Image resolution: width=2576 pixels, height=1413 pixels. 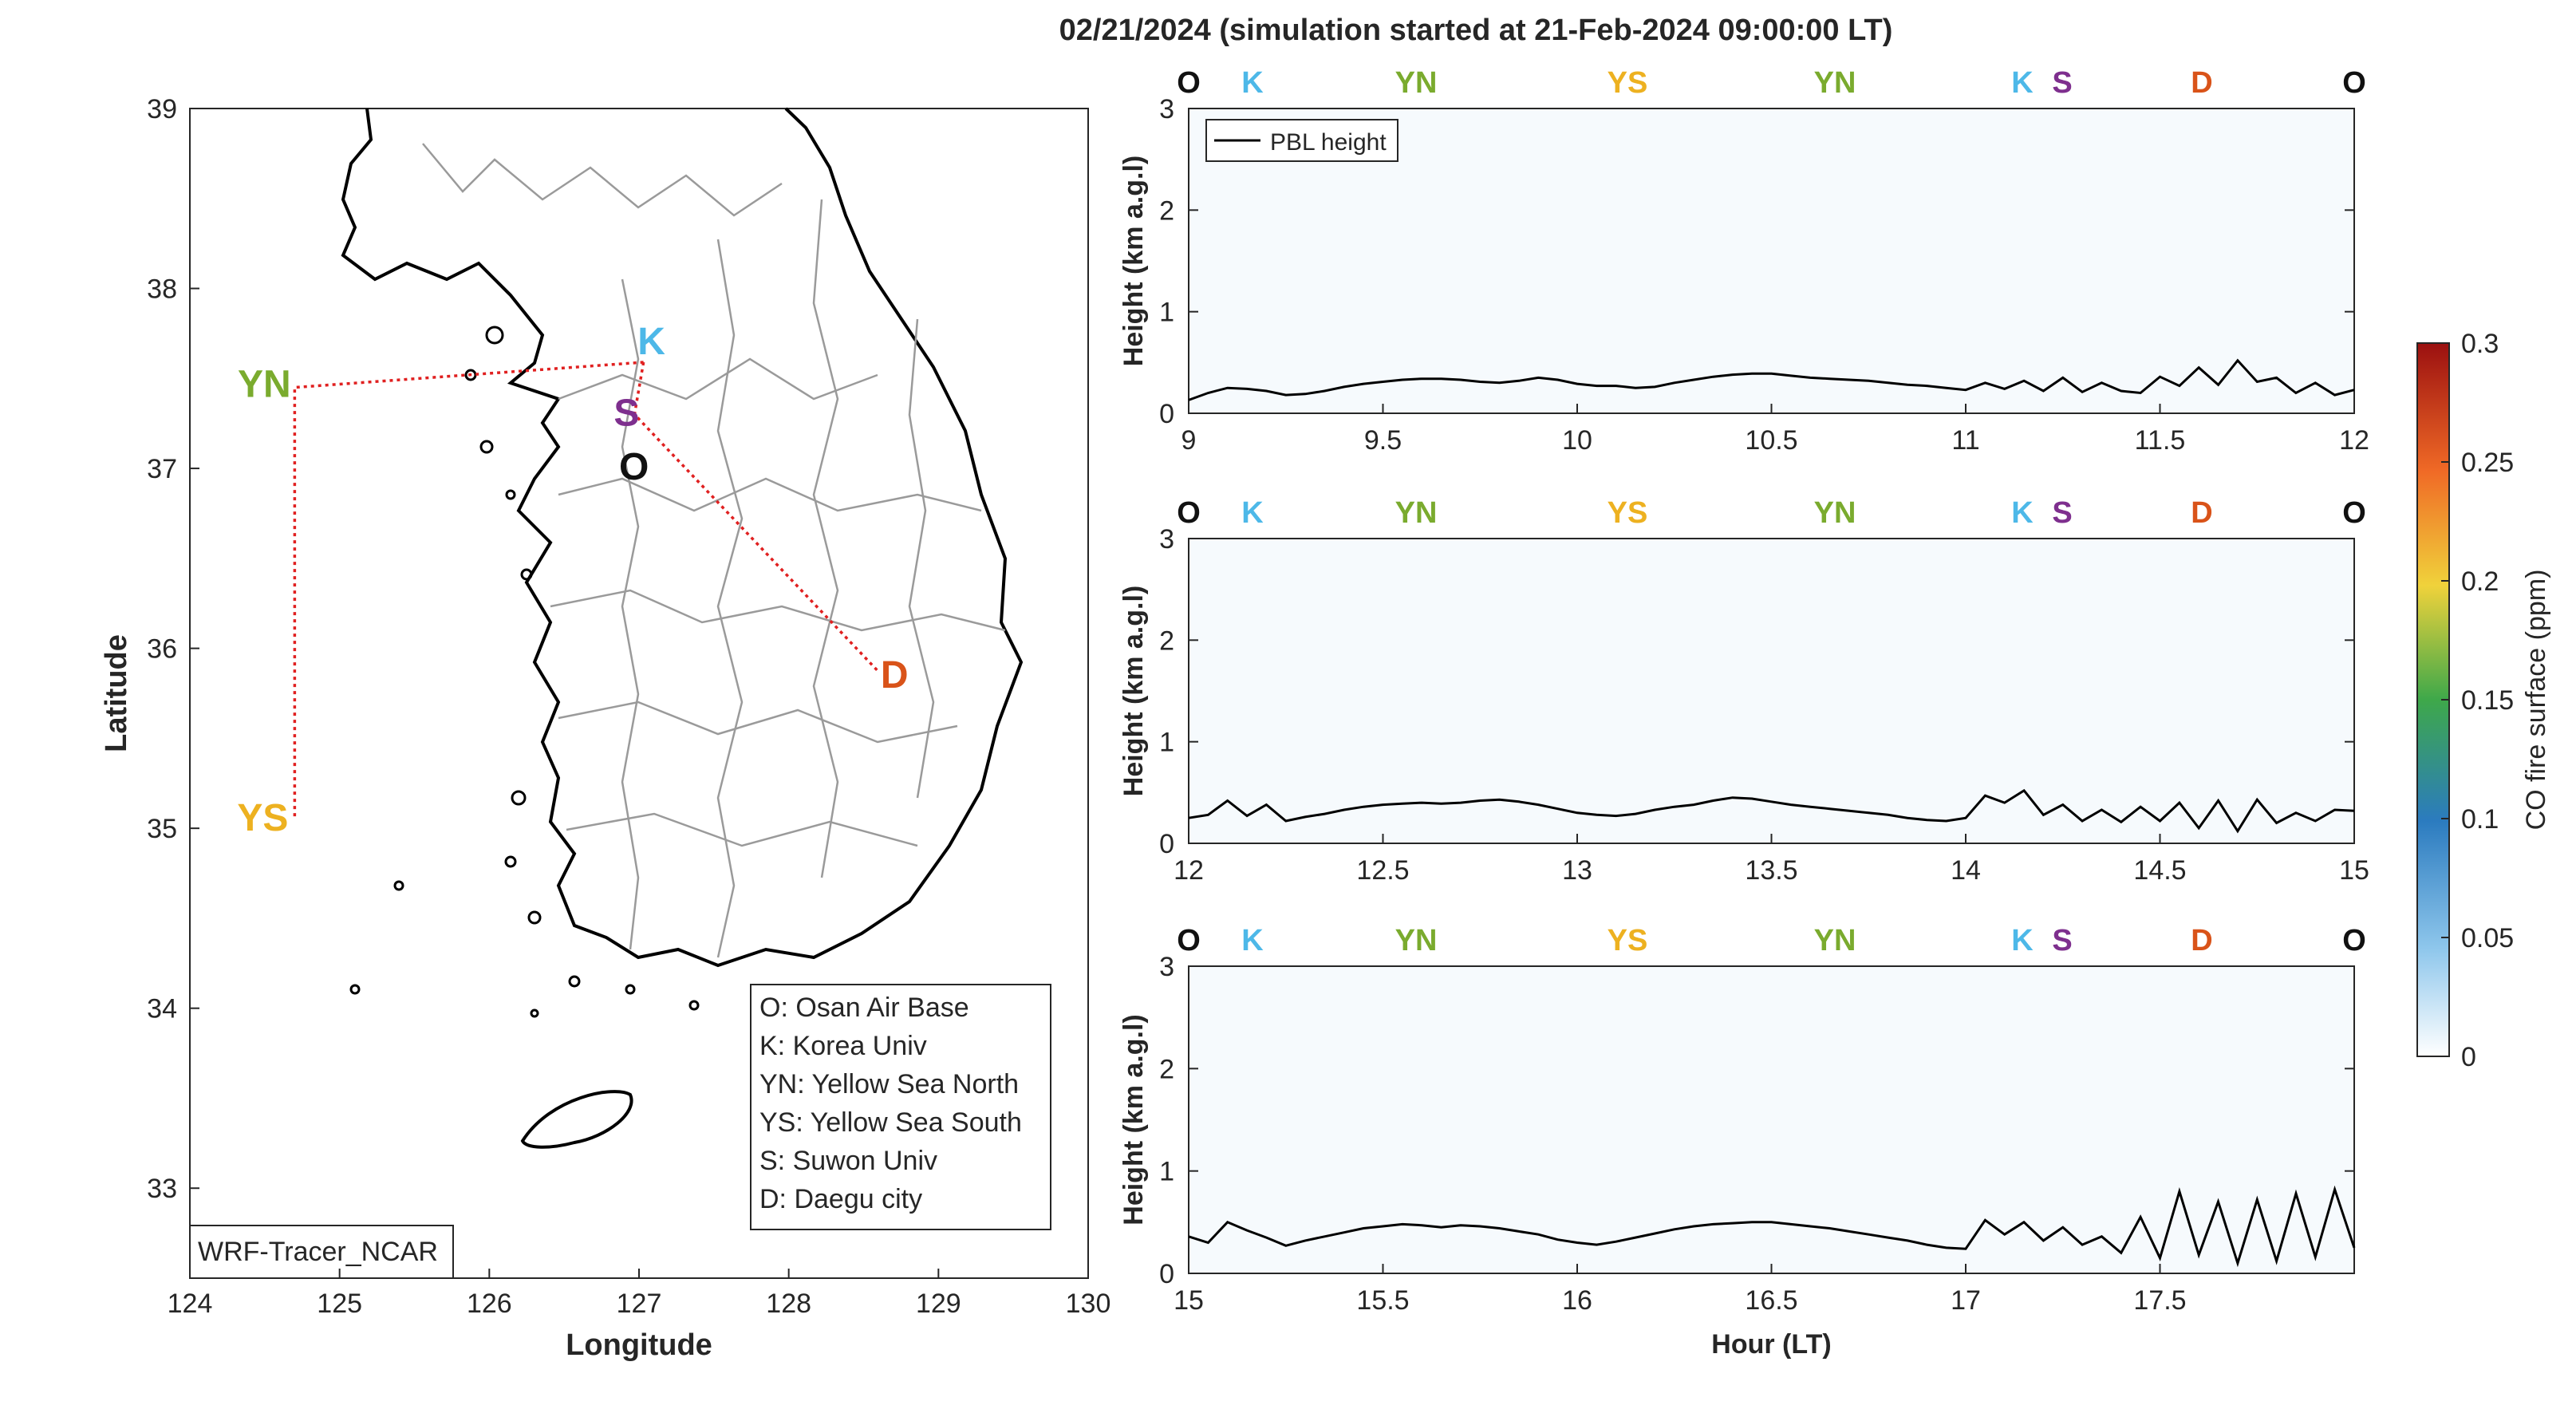 What do you see at coordinates (162, 1189) in the screenshot?
I see `map-ytick-label: 33` at bounding box center [162, 1189].